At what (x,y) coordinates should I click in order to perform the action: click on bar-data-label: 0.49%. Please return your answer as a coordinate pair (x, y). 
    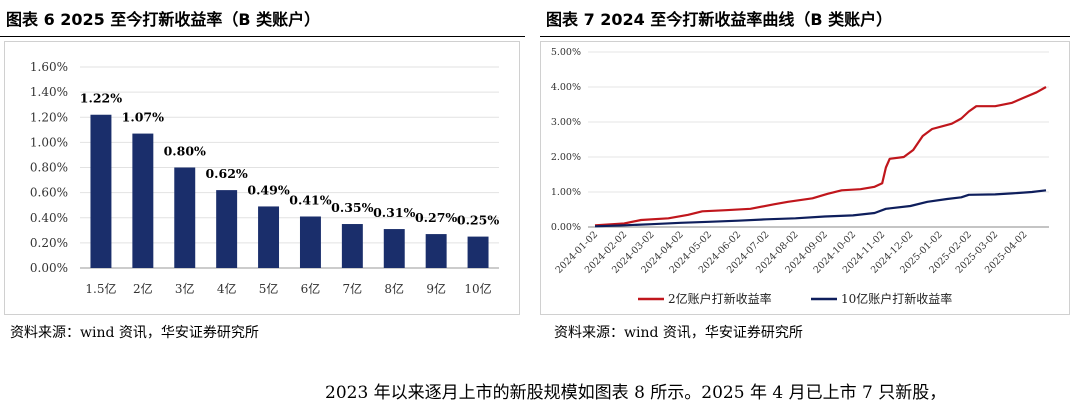
    Looking at the image, I should click on (268, 189).